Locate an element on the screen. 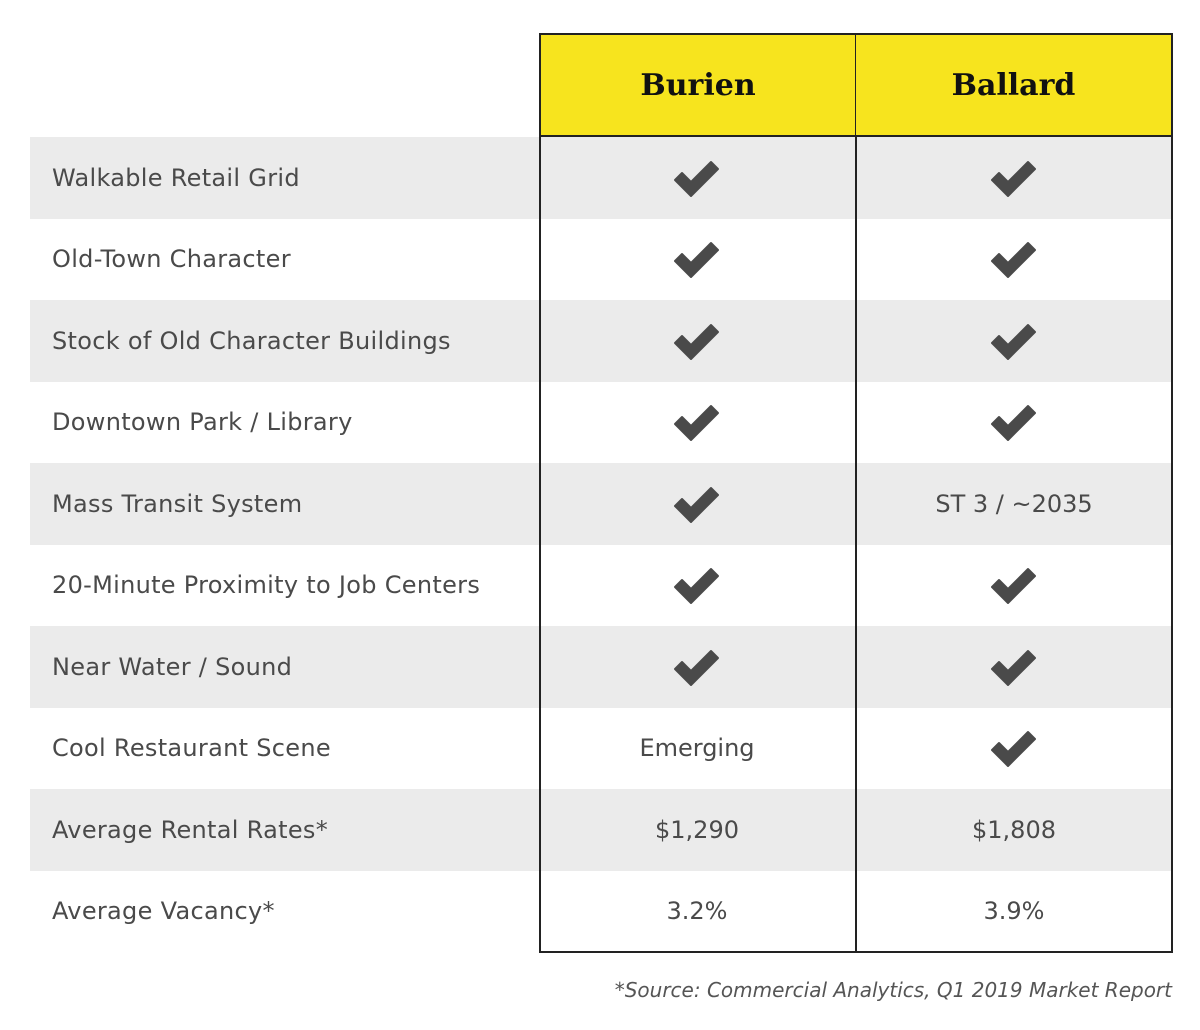  cell-value: 3.9% is located at coordinates (1014, 911).